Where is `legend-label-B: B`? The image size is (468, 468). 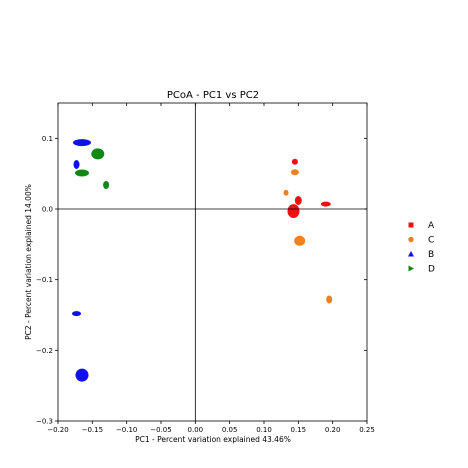
legend-label-B: B is located at coordinates (431, 255).